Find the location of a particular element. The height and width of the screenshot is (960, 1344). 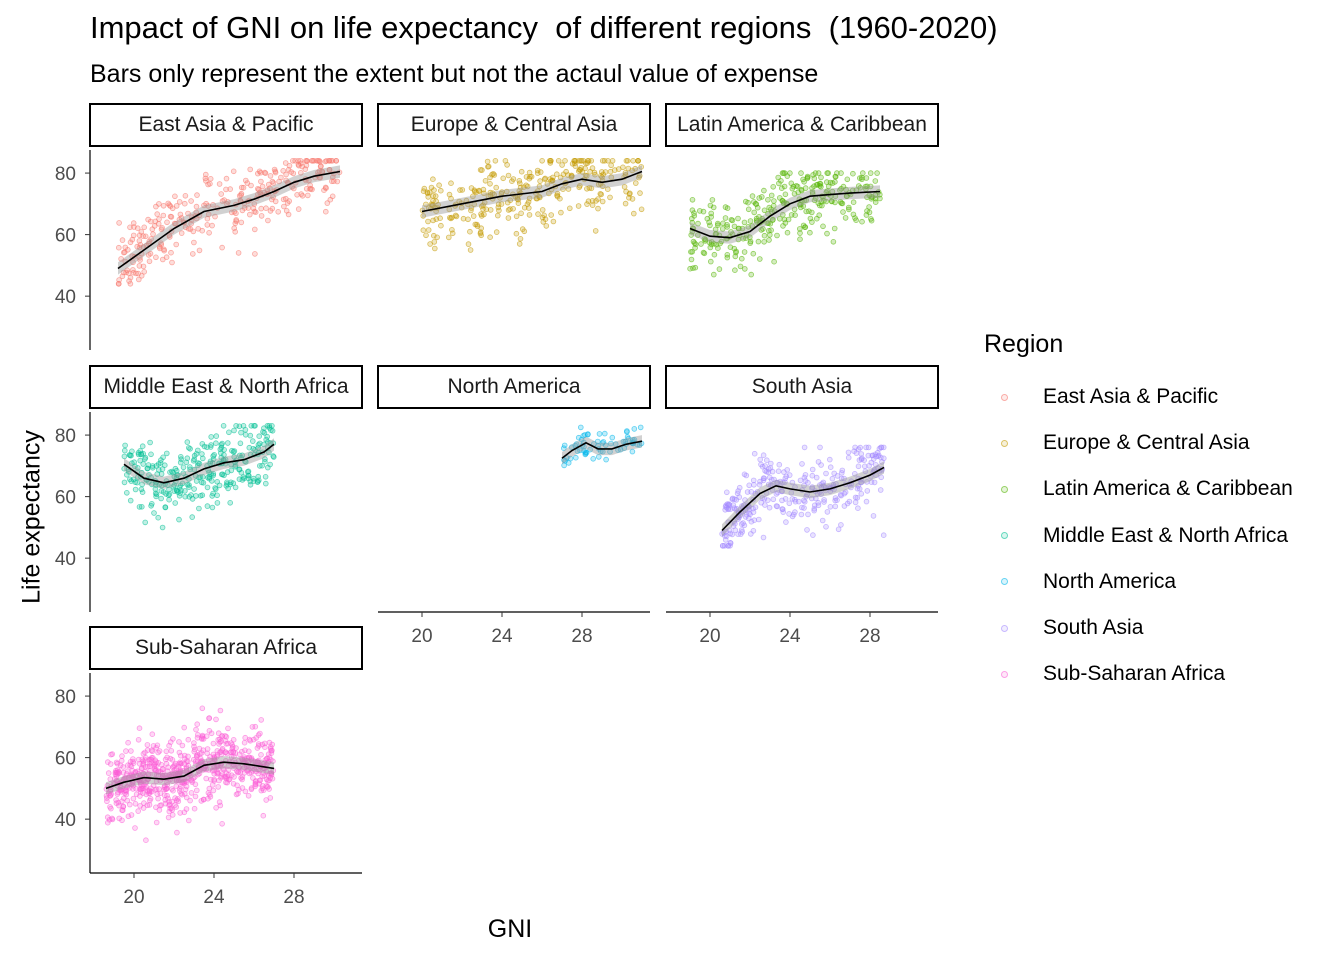

facet-strip-label: East Asia & Pacific is located at coordinates (225, 124).